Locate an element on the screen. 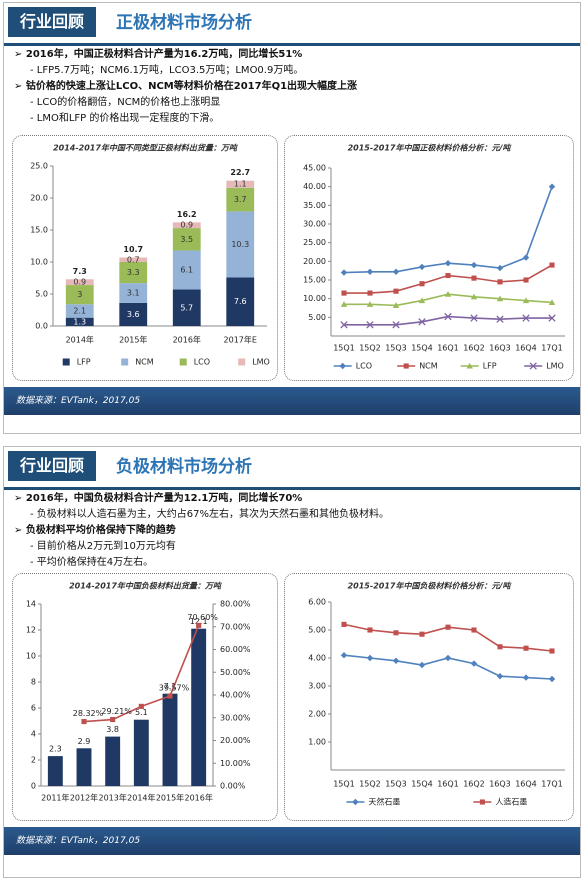 This screenshot has width=584, height=880. legend-label: NCM is located at coordinates (144, 362).